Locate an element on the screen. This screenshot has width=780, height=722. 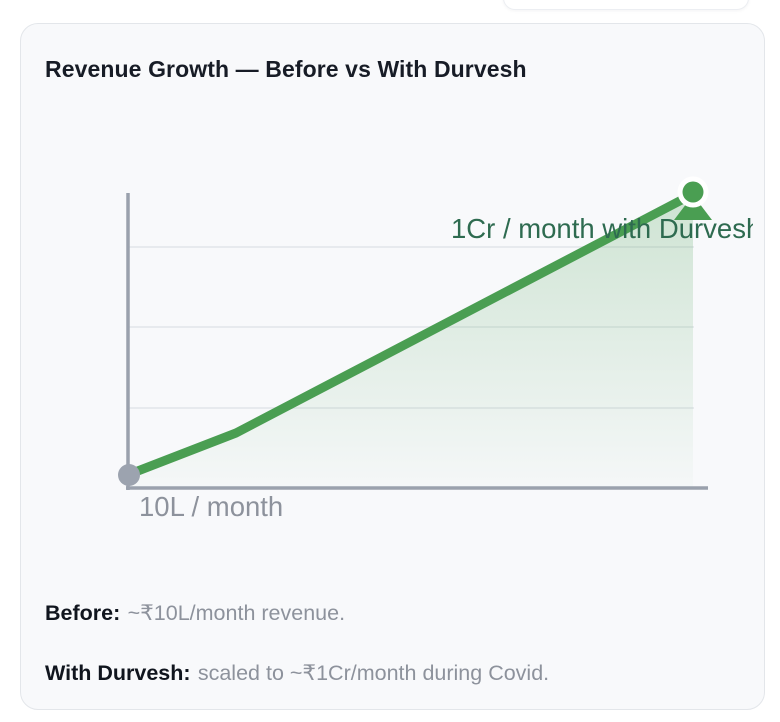
card-title: Revenue Growth — Before vs With Durvesh is located at coordinates (286, 69).